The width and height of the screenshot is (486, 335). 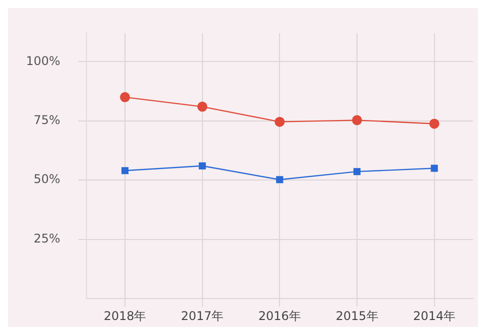 I want to click on y-tick-label: 25%, so click(x=47, y=238).